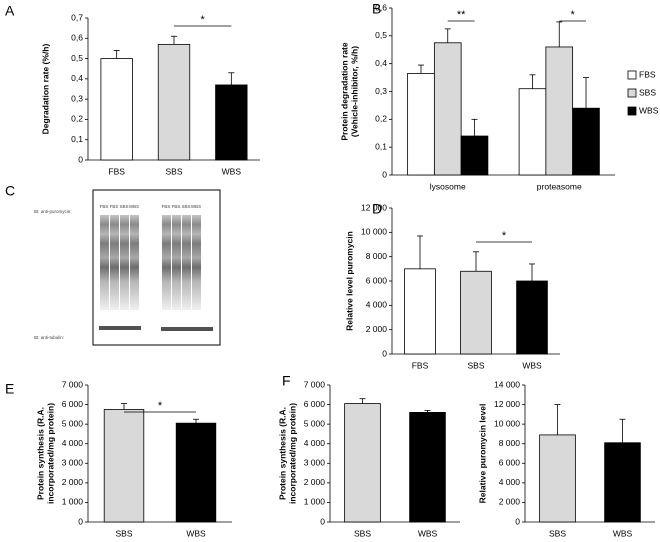 The height and width of the screenshot is (542, 660). I want to click on x-tick-label: proteasome, so click(559, 186).